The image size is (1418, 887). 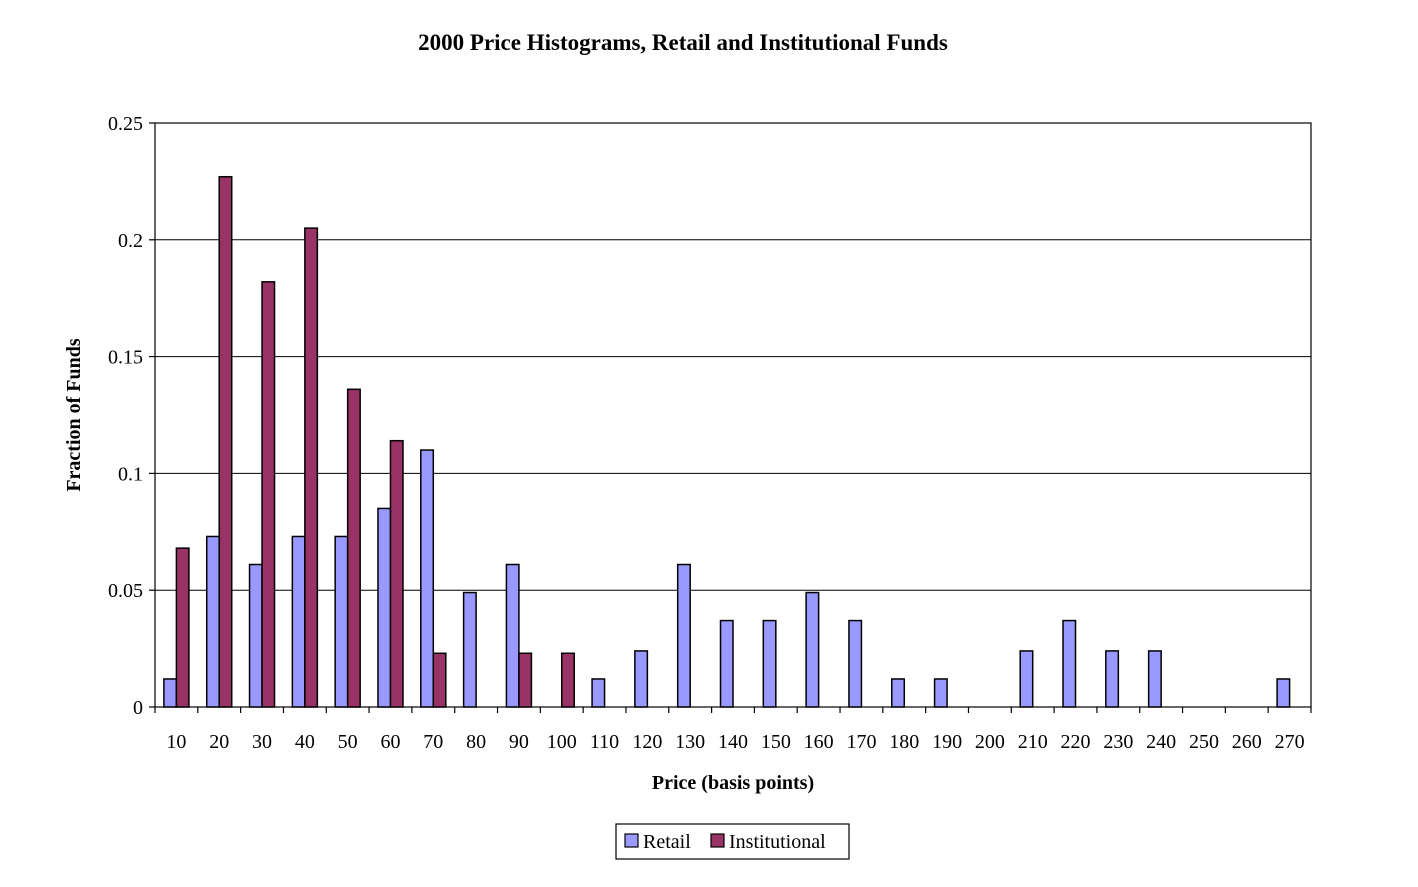 I want to click on legend-box, so click(x=732, y=841).